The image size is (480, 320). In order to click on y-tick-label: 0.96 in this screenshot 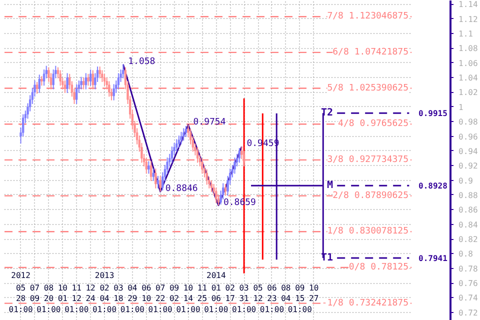, I will do `click(468, 137)`.